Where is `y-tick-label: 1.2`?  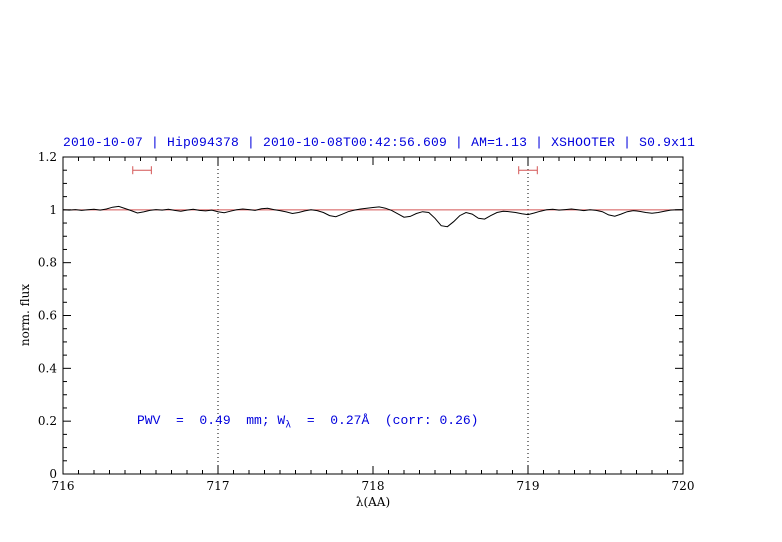 y-tick-label: 1.2 is located at coordinates (47, 157).